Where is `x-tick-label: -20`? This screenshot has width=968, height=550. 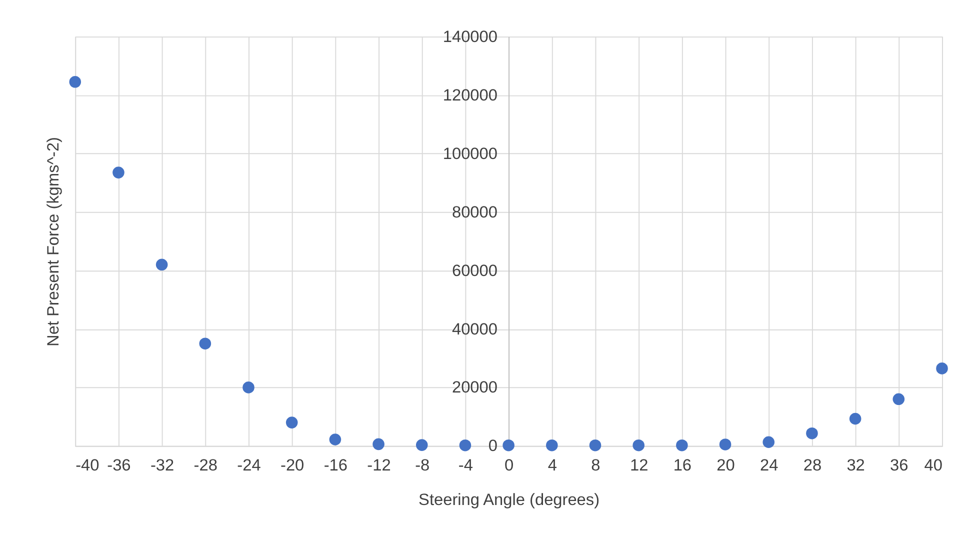
x-tick-label: -20 is located at coordinates (292, 465).